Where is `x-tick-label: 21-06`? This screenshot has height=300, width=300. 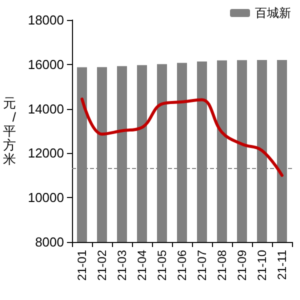 x-tick-label: 21-06 is located at coordinates (182, 265).